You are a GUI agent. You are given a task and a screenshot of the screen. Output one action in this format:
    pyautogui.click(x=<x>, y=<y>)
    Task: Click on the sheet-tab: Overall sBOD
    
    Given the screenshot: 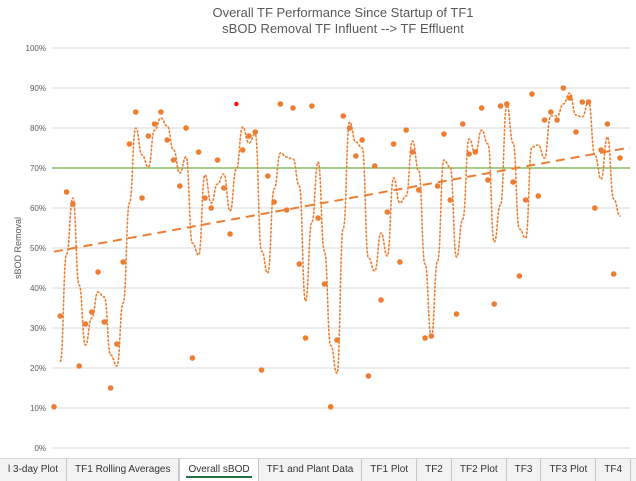 What is the action you would take?
    pyautogui.click(x=219, y=470)
    